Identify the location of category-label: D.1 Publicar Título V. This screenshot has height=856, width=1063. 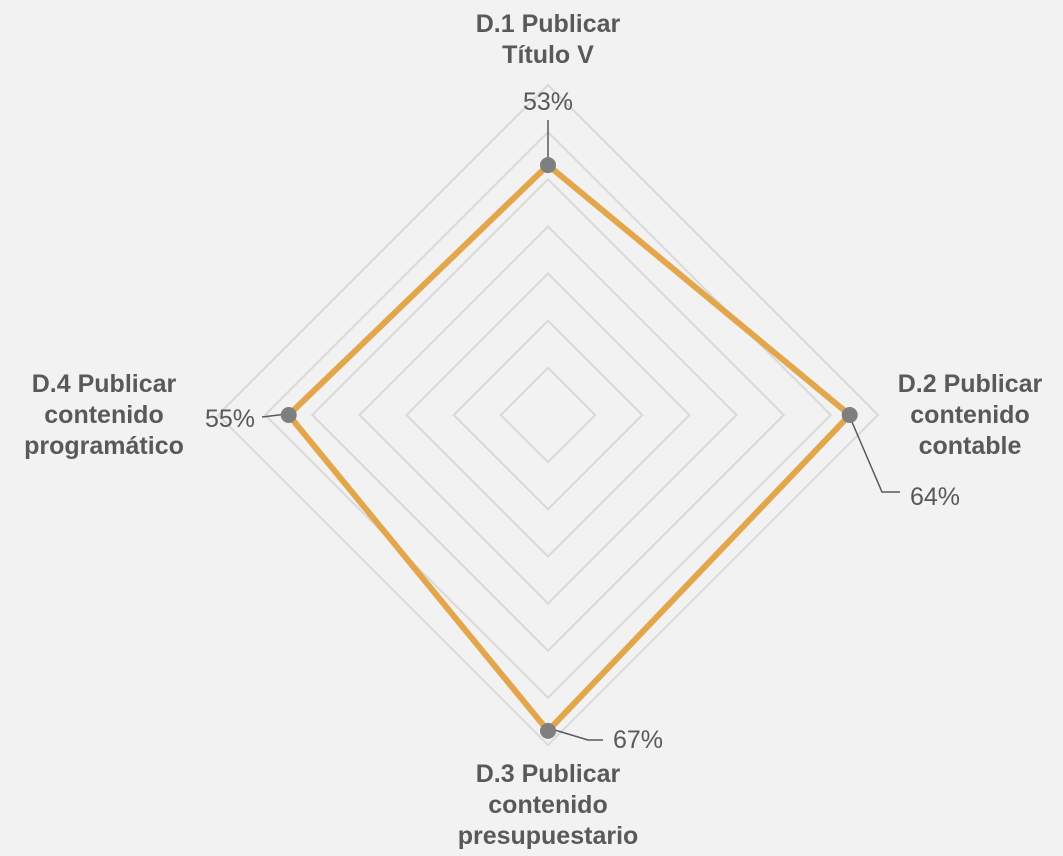
(548, 39).